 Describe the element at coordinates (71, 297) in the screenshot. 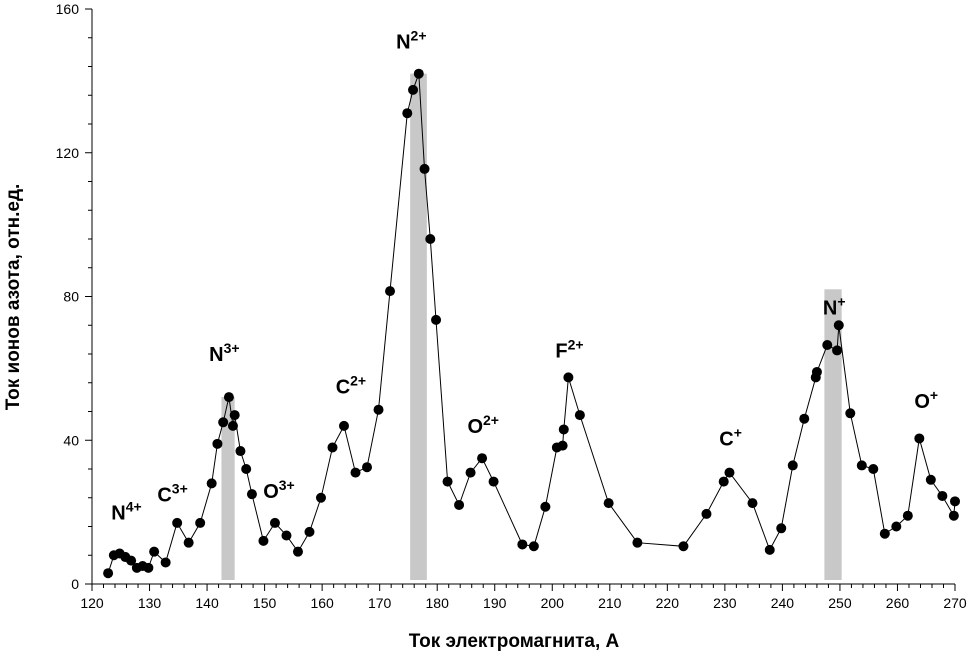

I see `y-tick-label: 80` at that location.